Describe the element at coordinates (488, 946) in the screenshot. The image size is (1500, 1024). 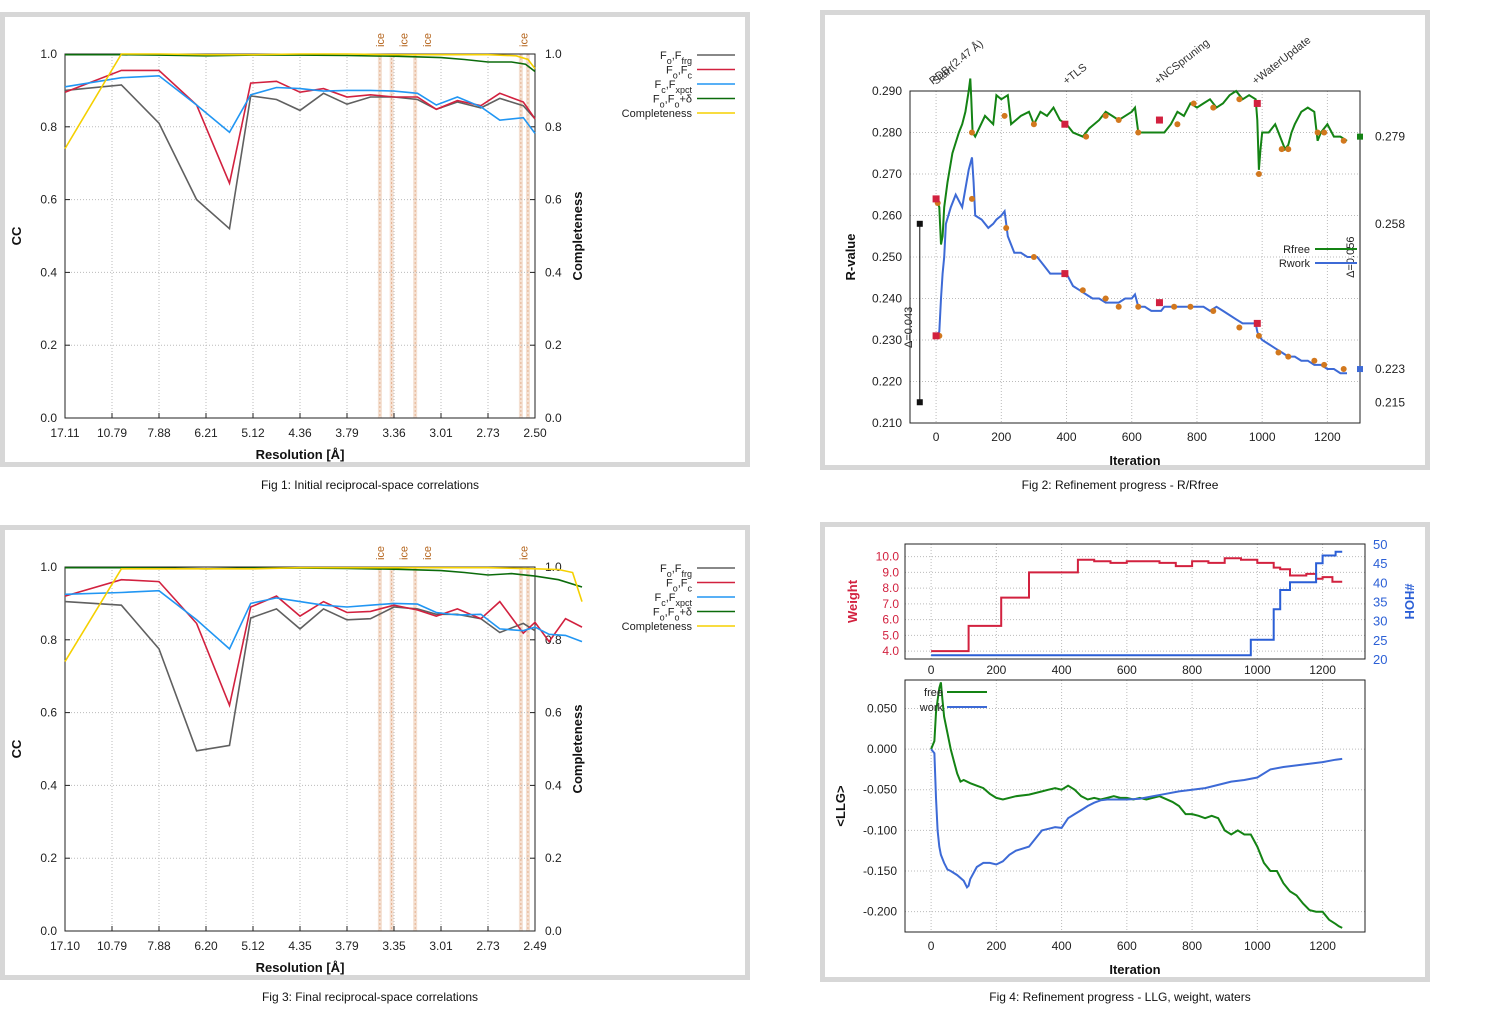
I see `x-tick-label: 2.73` at that location.